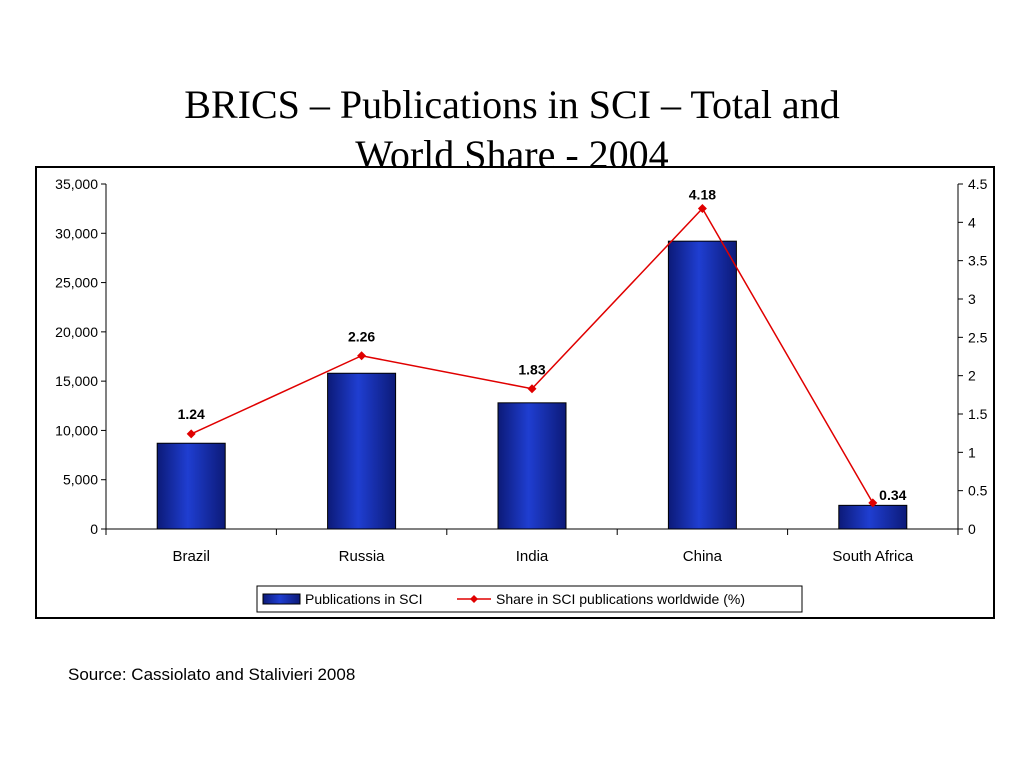 The height and width of the screenshot is (768, 1024). I want to click on slide-title-line-1: BRICS – Publications in SCI – Total and, so click(512, 104).